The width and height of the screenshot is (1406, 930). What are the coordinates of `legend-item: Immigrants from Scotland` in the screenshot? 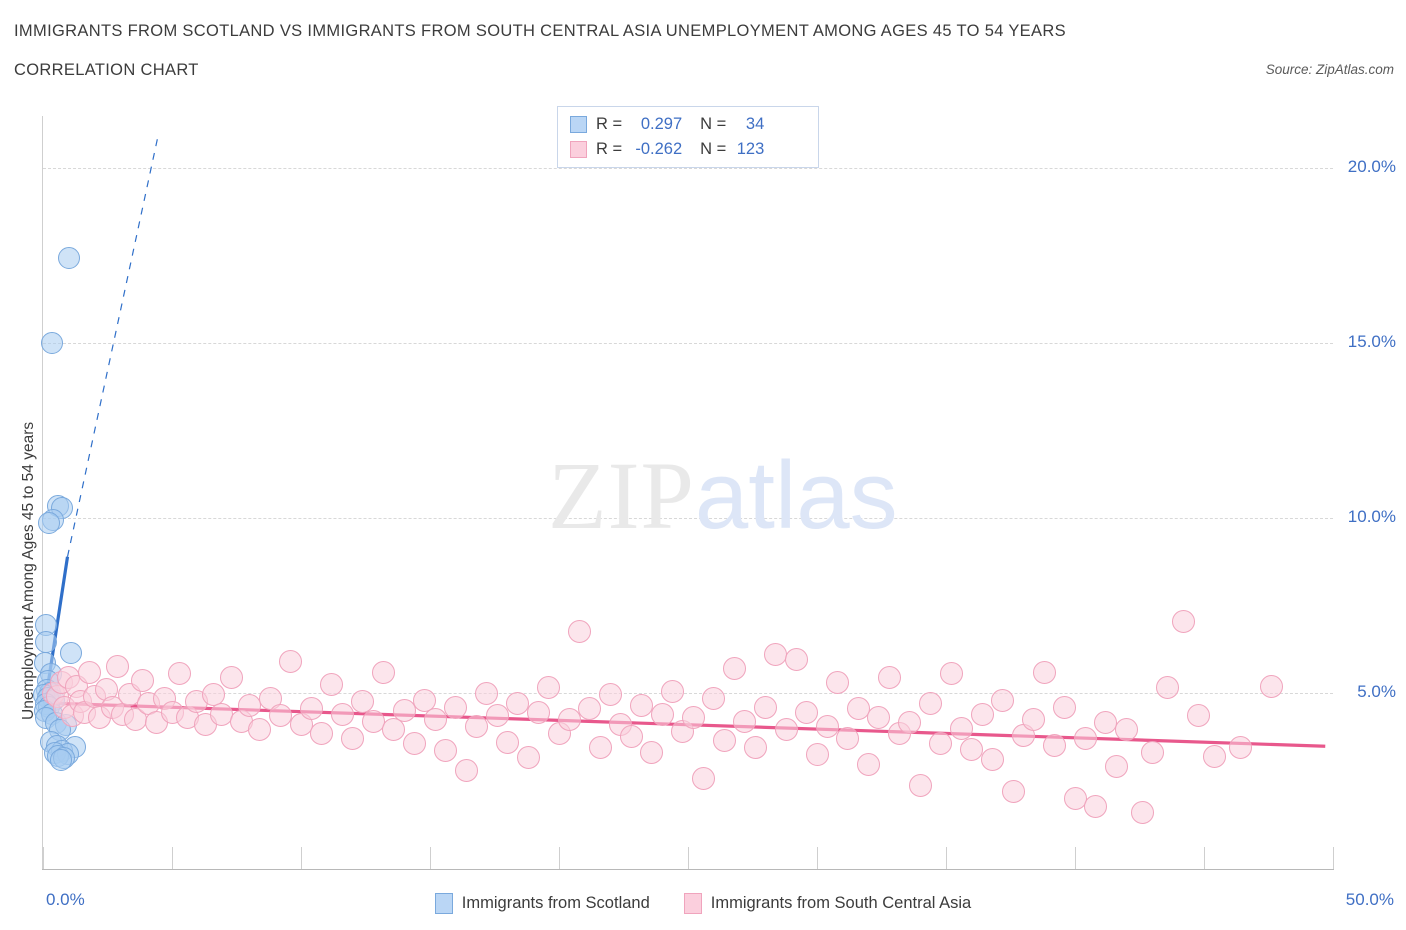 It's located at (542, 903).